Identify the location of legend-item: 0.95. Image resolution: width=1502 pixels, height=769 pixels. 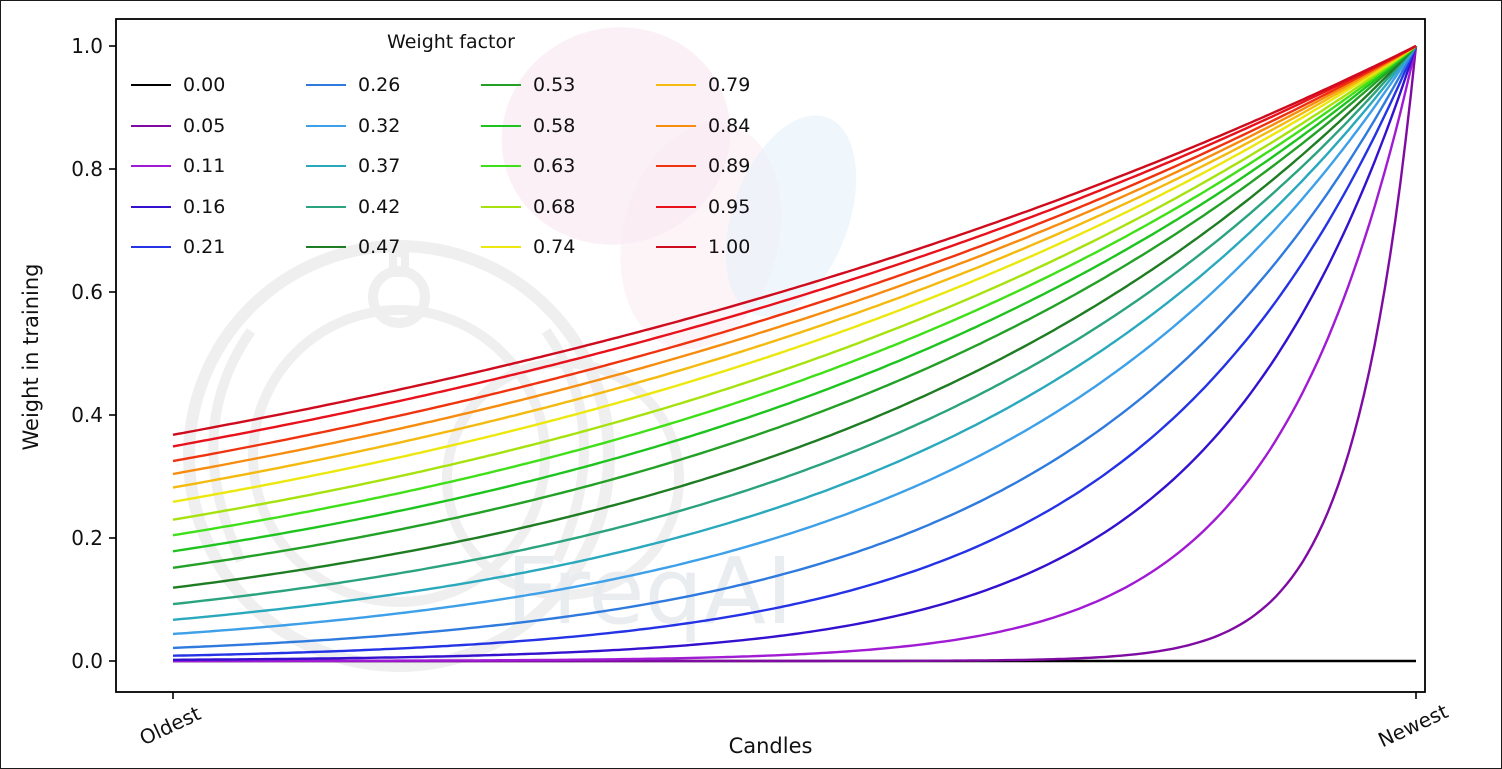
(743, 207).